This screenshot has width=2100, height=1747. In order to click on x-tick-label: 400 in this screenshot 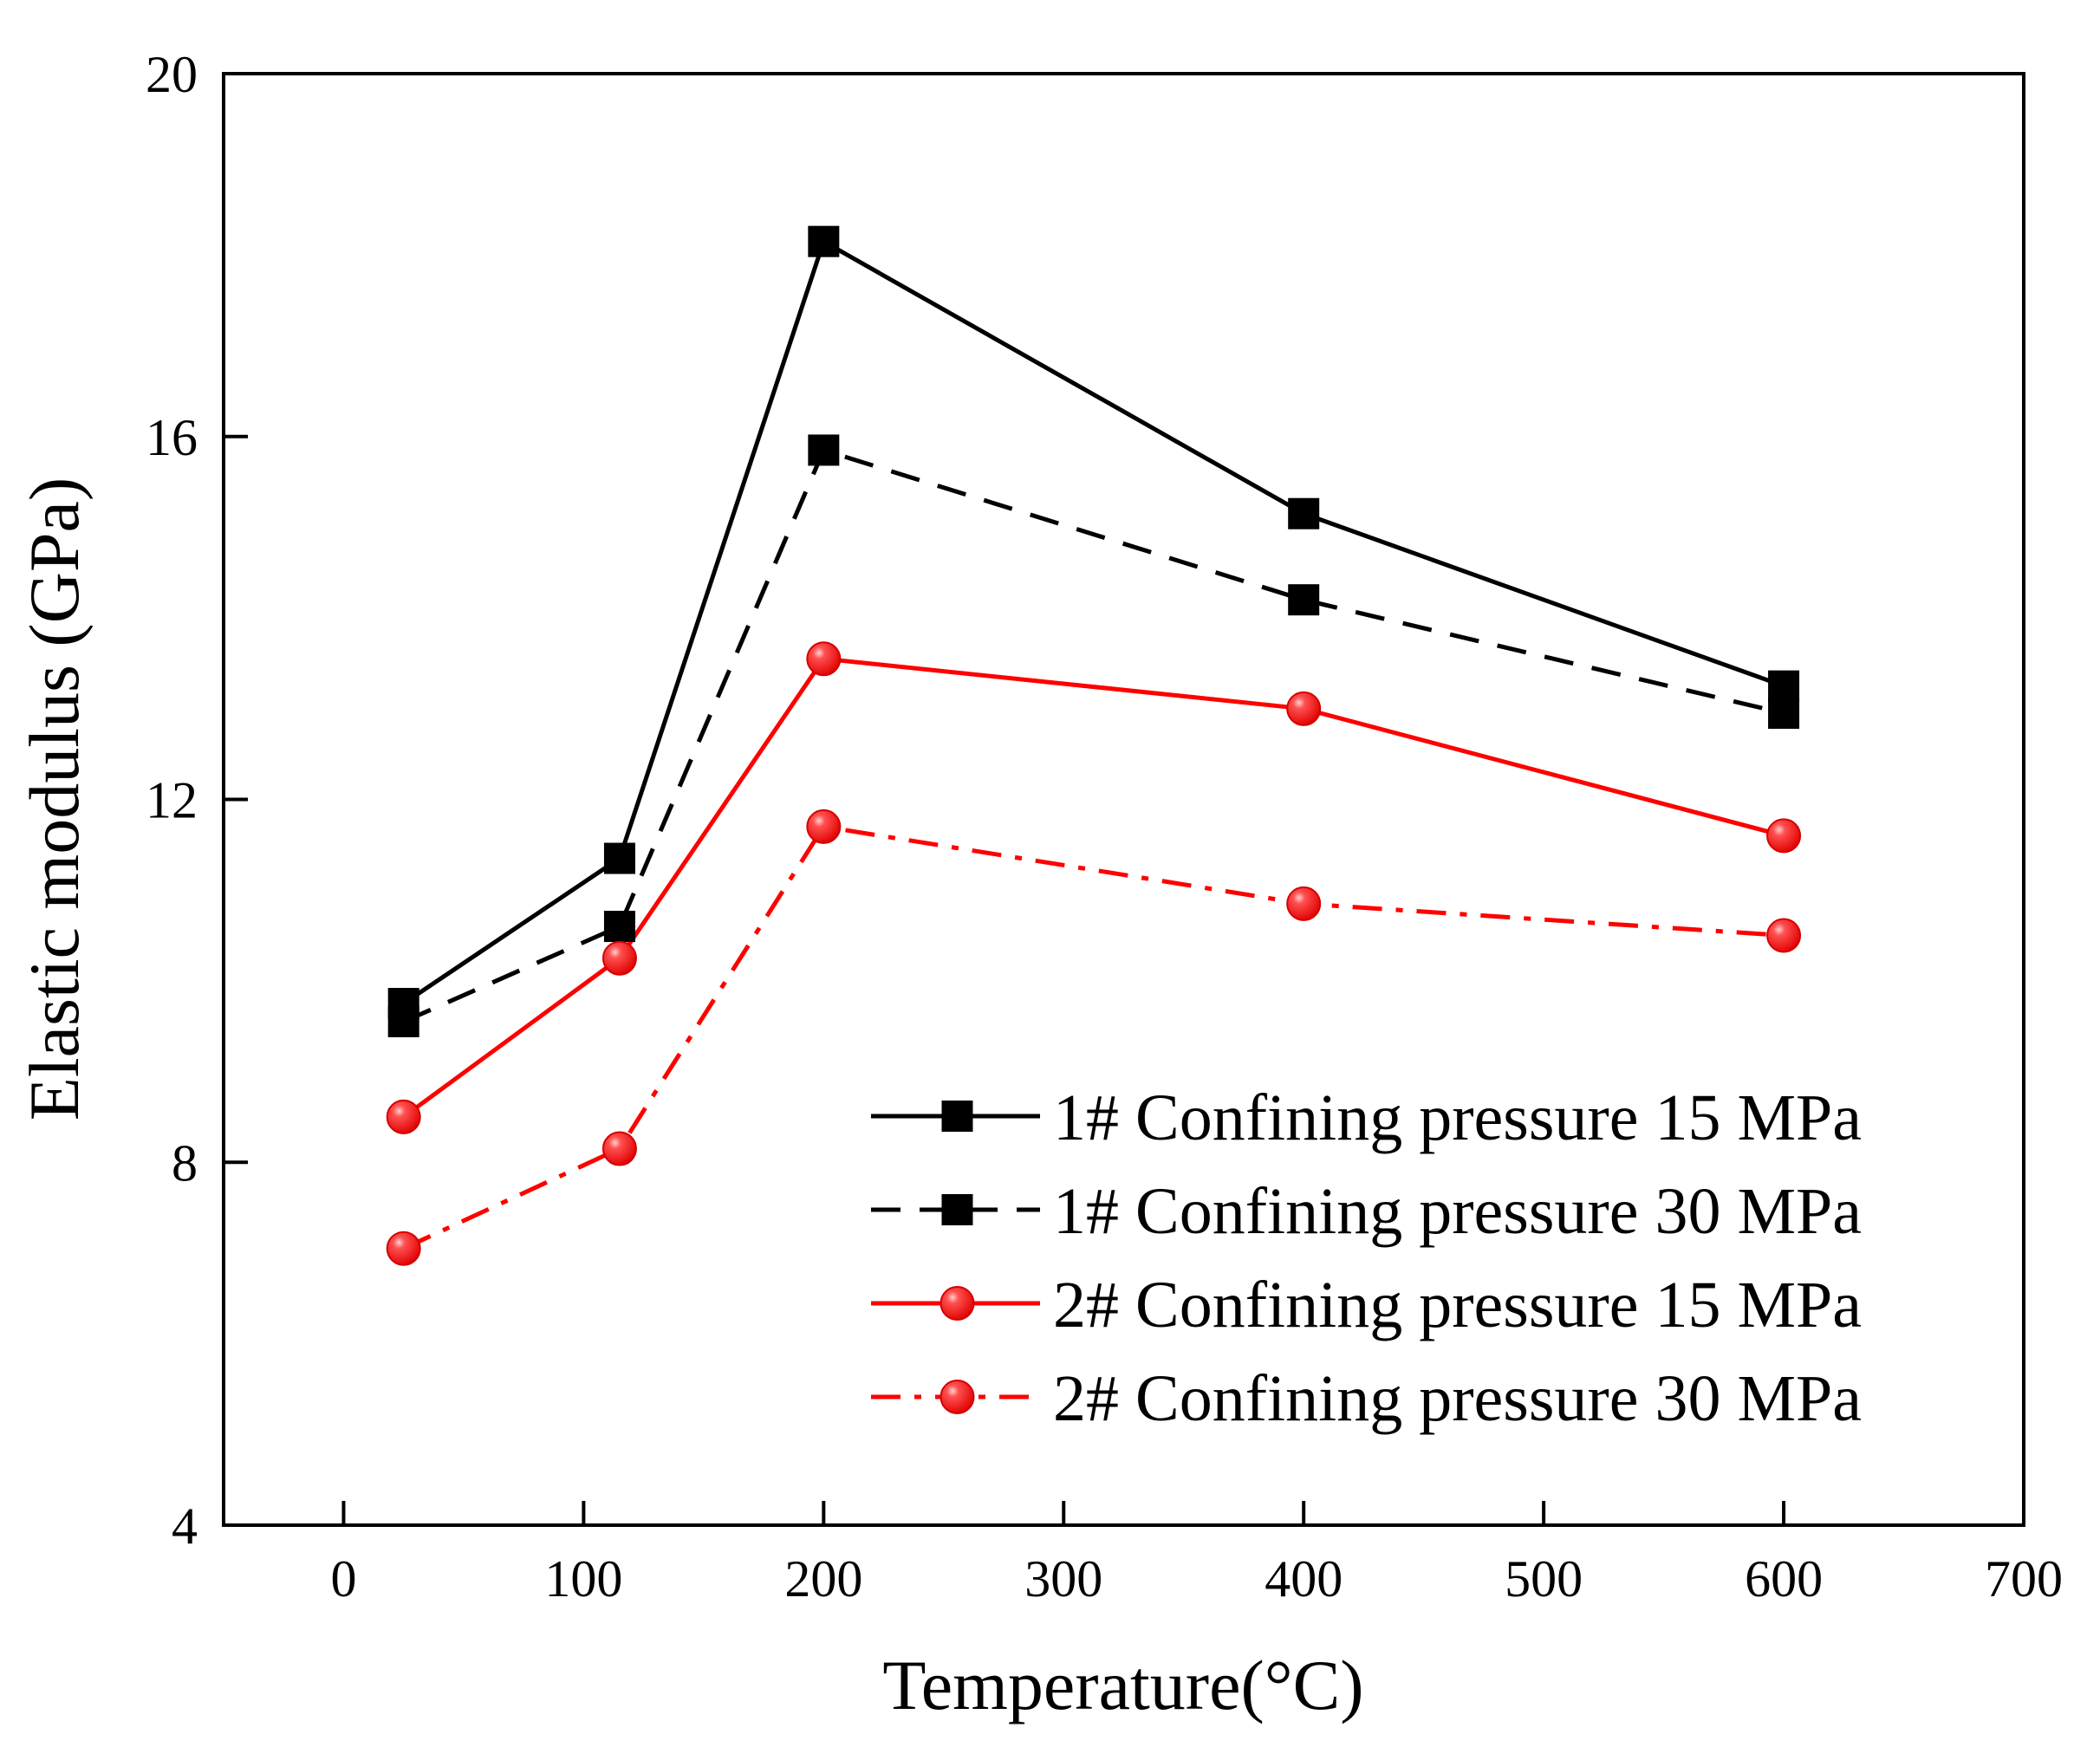, I will do `click(1304, 1578)`.